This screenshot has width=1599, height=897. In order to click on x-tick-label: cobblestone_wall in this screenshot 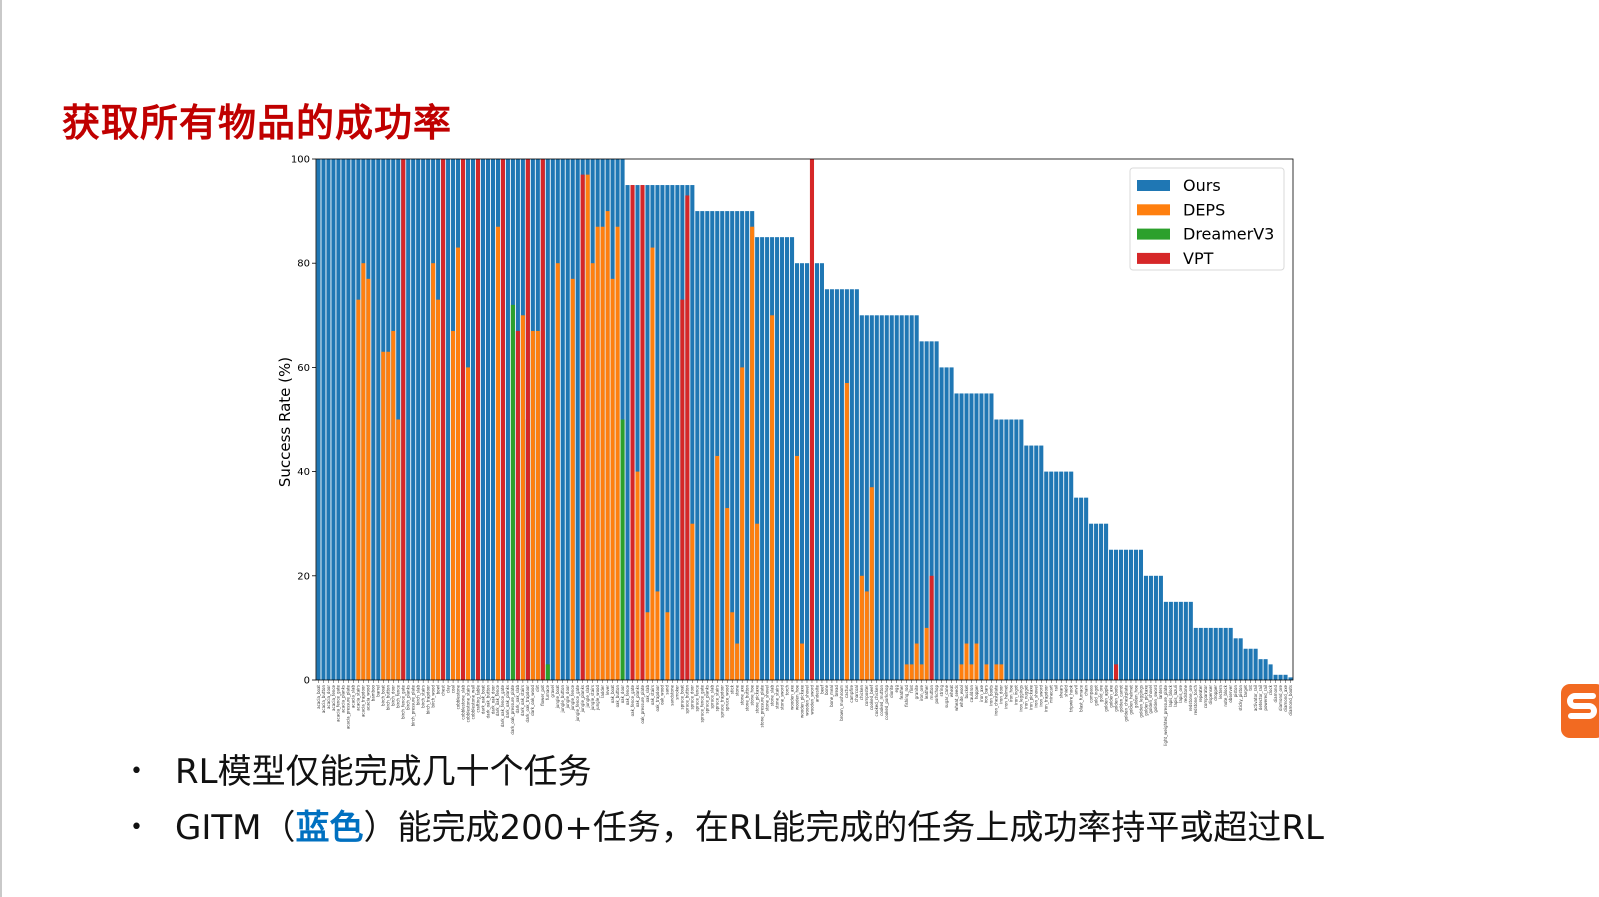, I will do `click(472, 702)`.